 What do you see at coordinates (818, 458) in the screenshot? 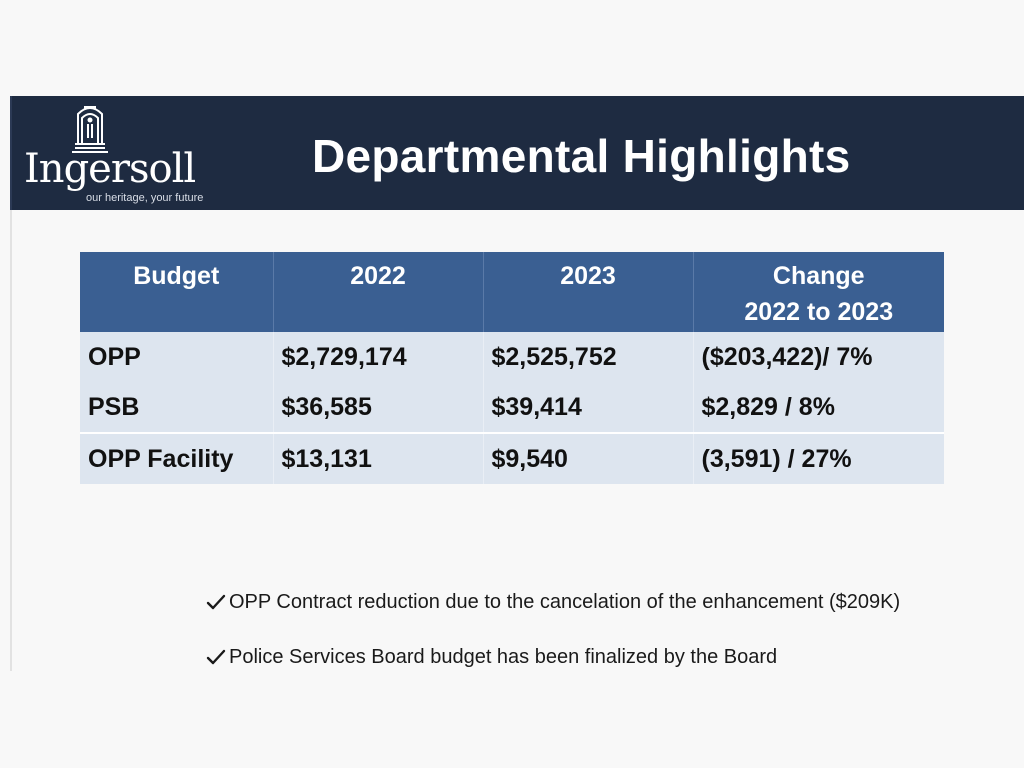
I see `cell-change: (3,591) / 27%` at bounding box center [818, 458].